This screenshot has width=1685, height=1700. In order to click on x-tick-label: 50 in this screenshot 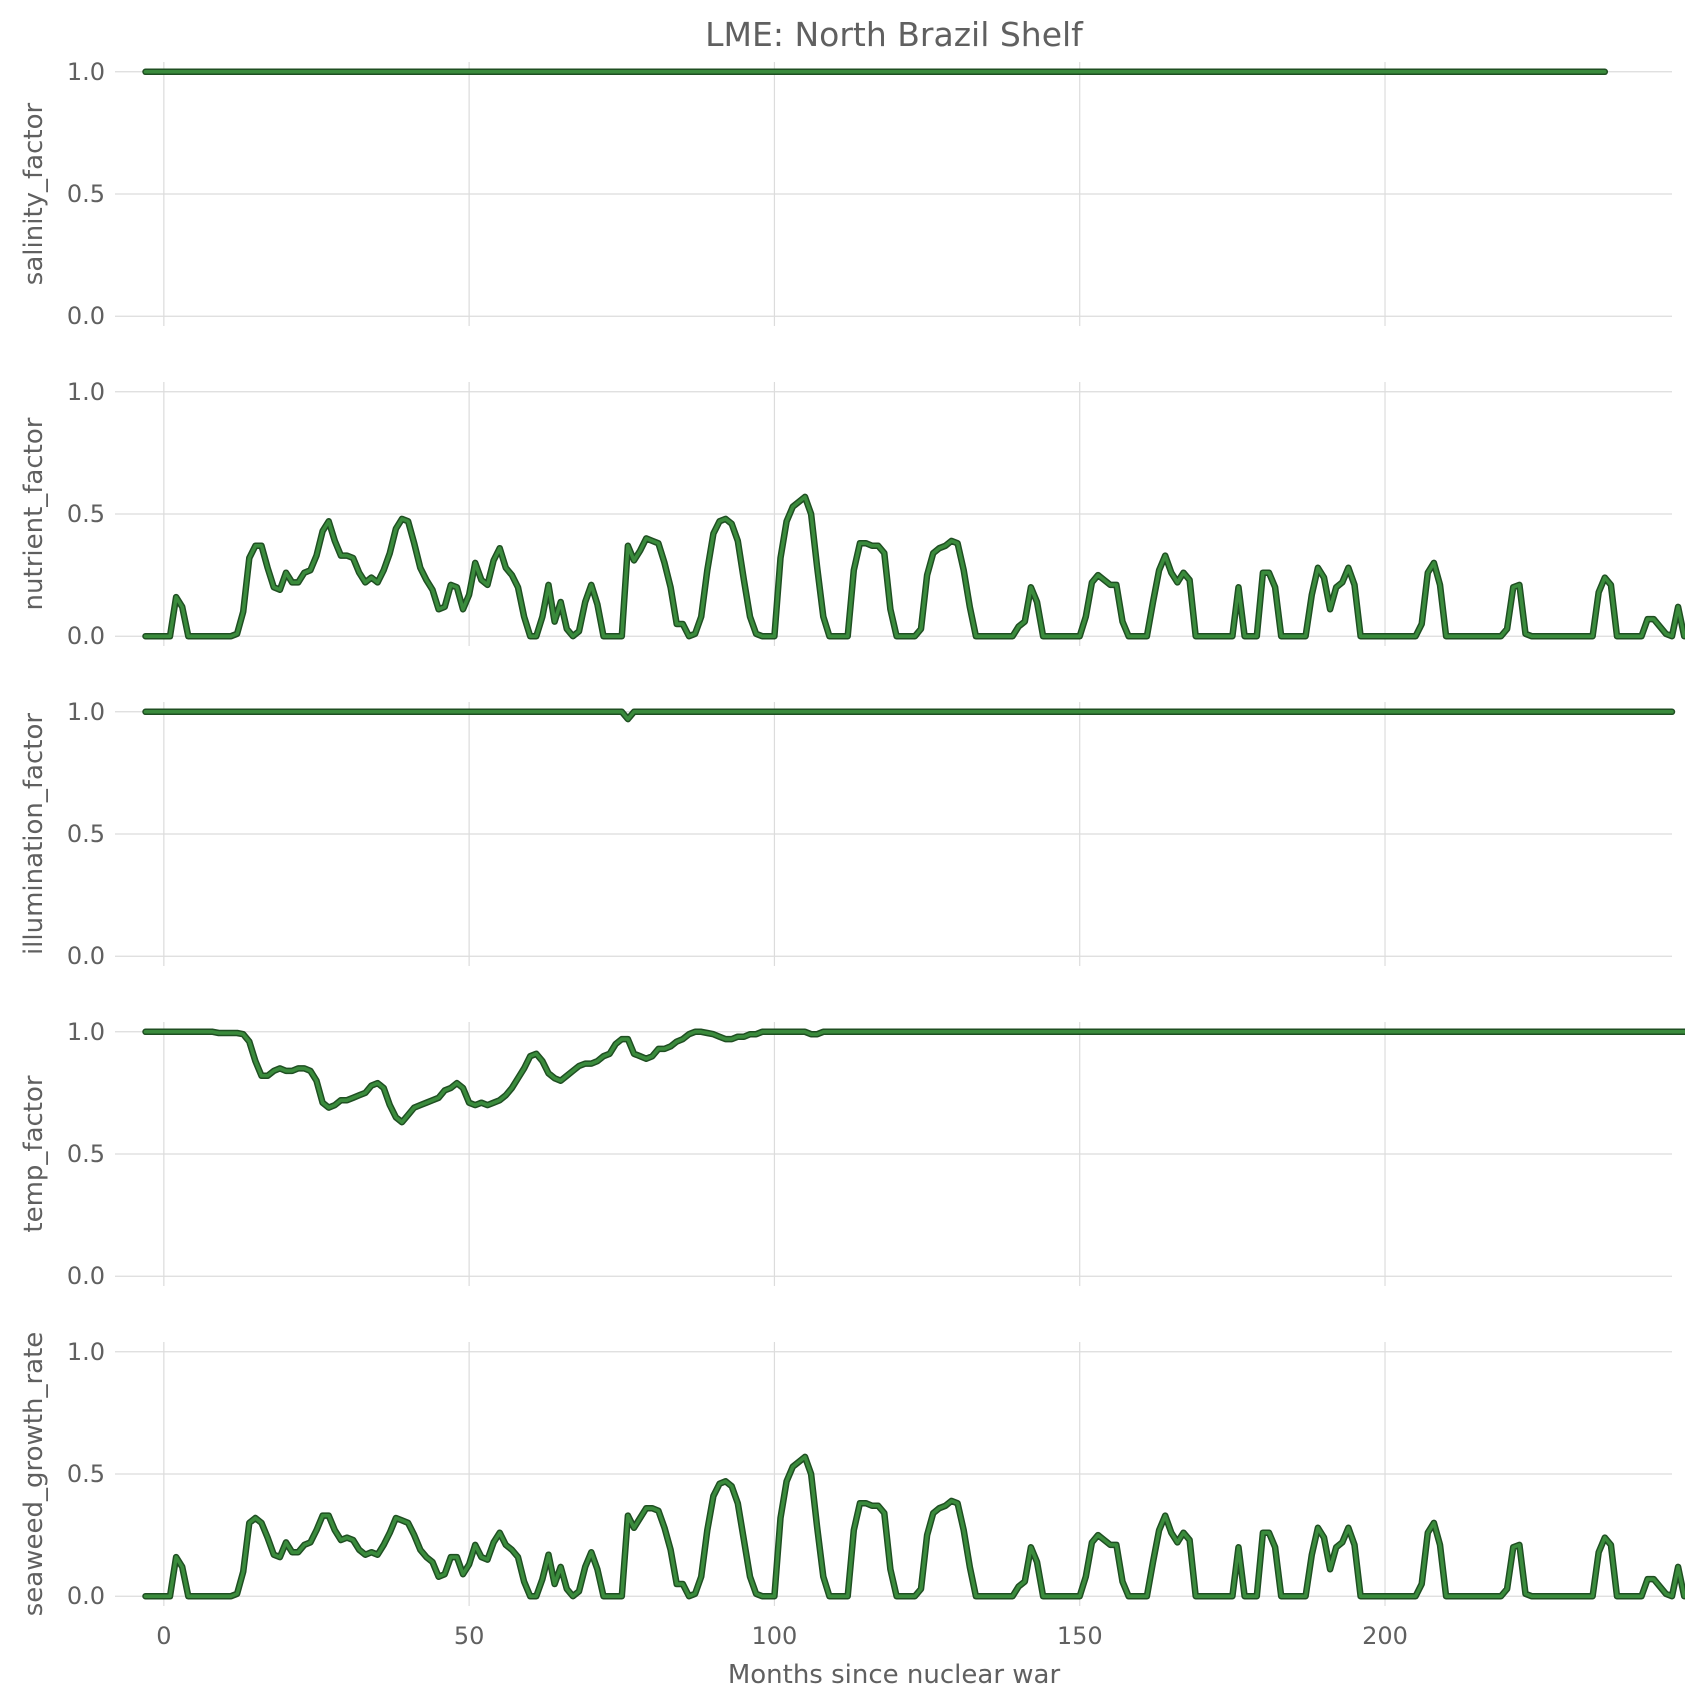, I will do `click(469, 1636)`.